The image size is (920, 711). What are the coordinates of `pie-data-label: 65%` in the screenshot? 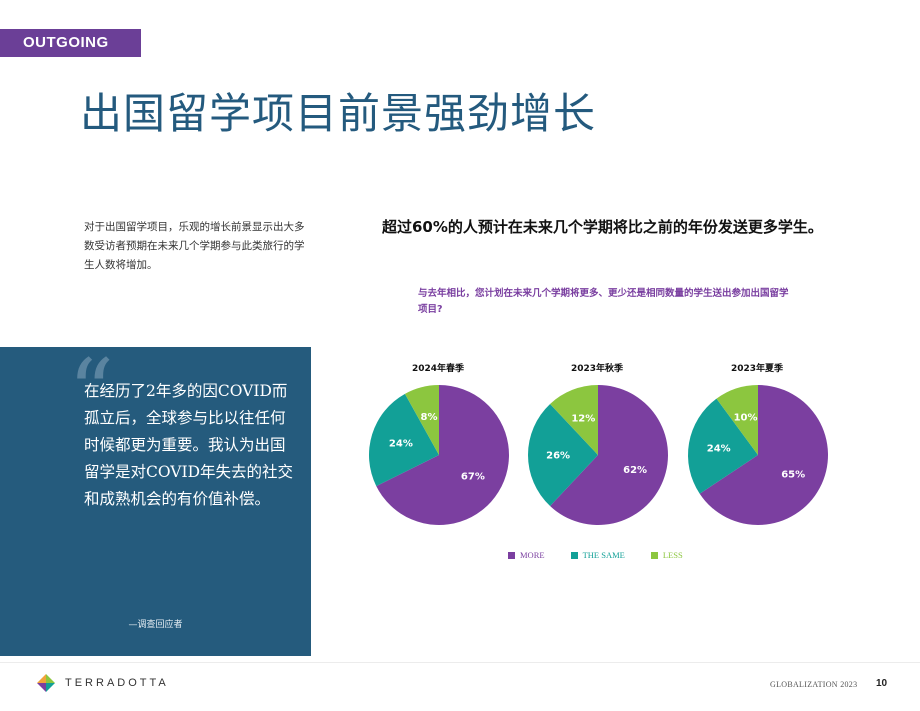 It's located at (793, 474).